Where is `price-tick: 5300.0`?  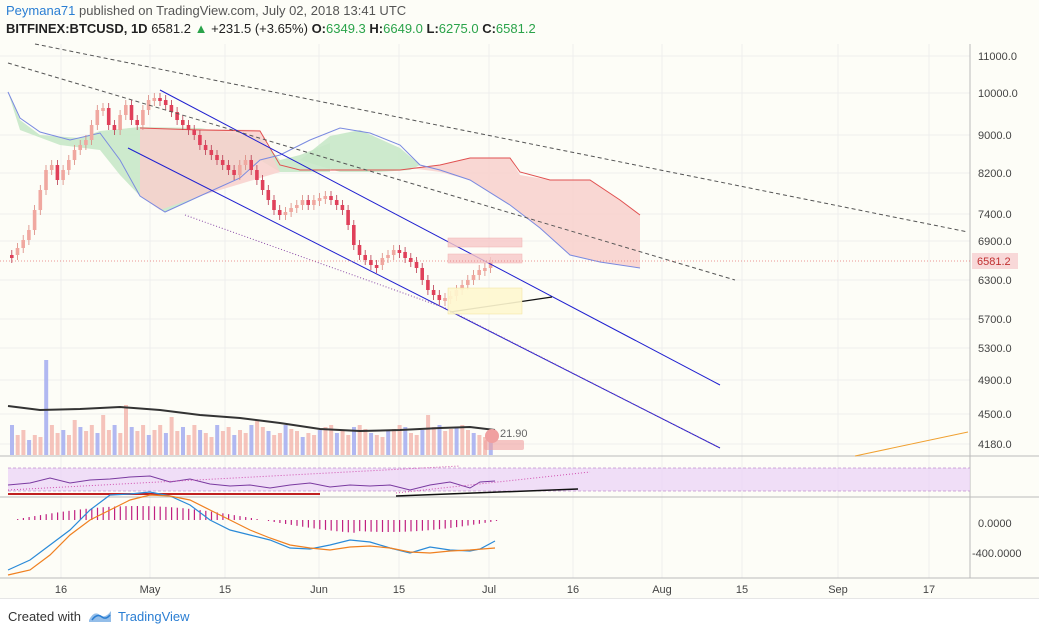
price-tick: 5300.0 is located at coordinates (995, 349).